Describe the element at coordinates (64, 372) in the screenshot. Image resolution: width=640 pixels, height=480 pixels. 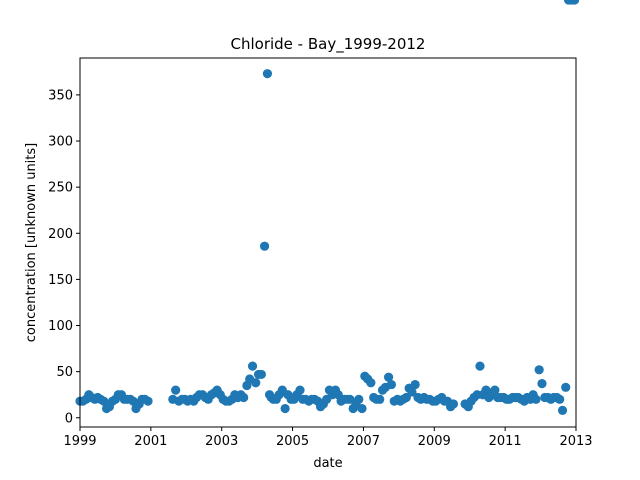
I see `y-tick-label: 50` at that location.